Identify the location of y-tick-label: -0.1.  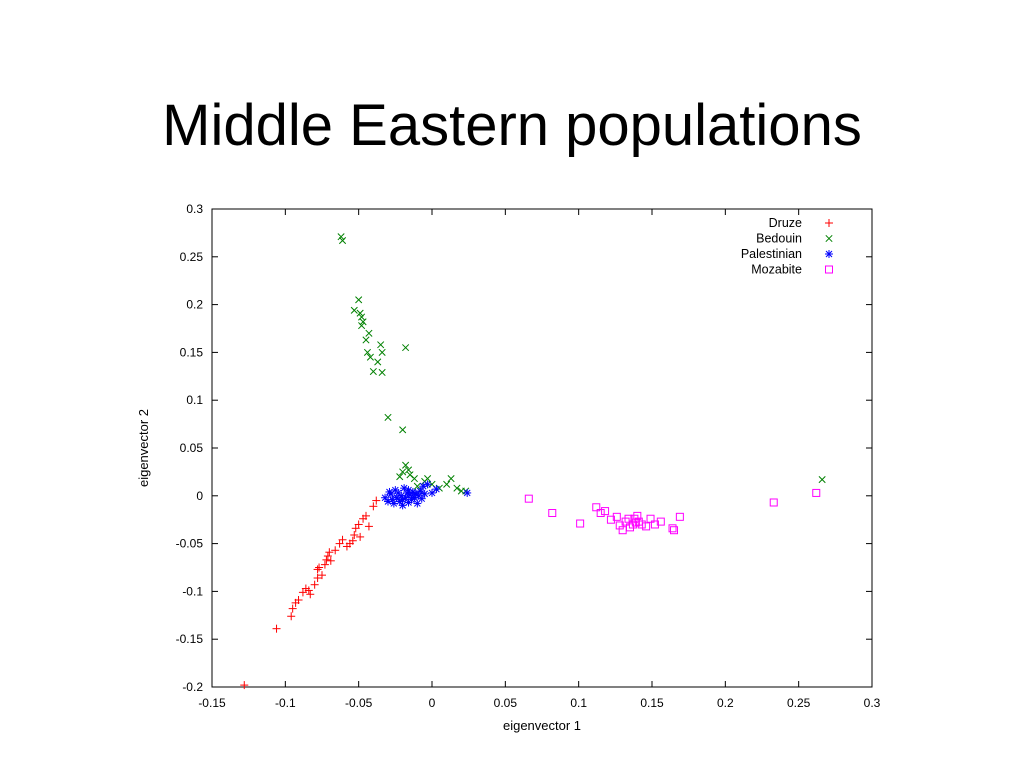
(192, 591).